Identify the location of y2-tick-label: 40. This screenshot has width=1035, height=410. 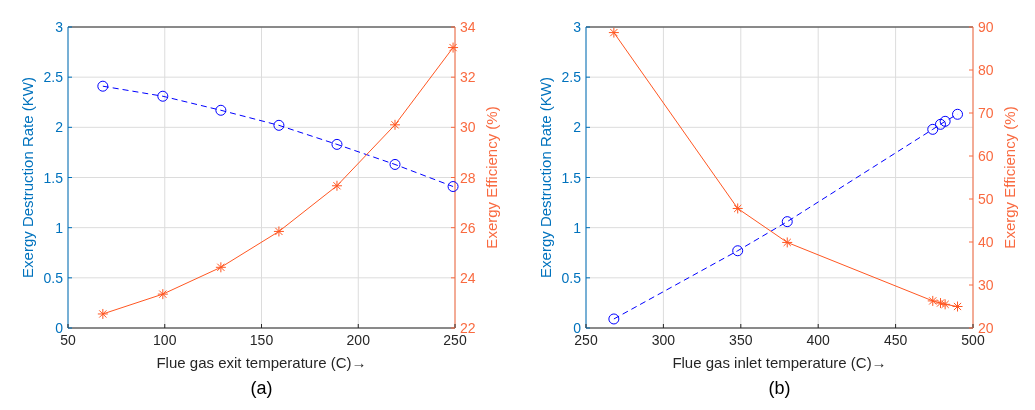
(986, 242).